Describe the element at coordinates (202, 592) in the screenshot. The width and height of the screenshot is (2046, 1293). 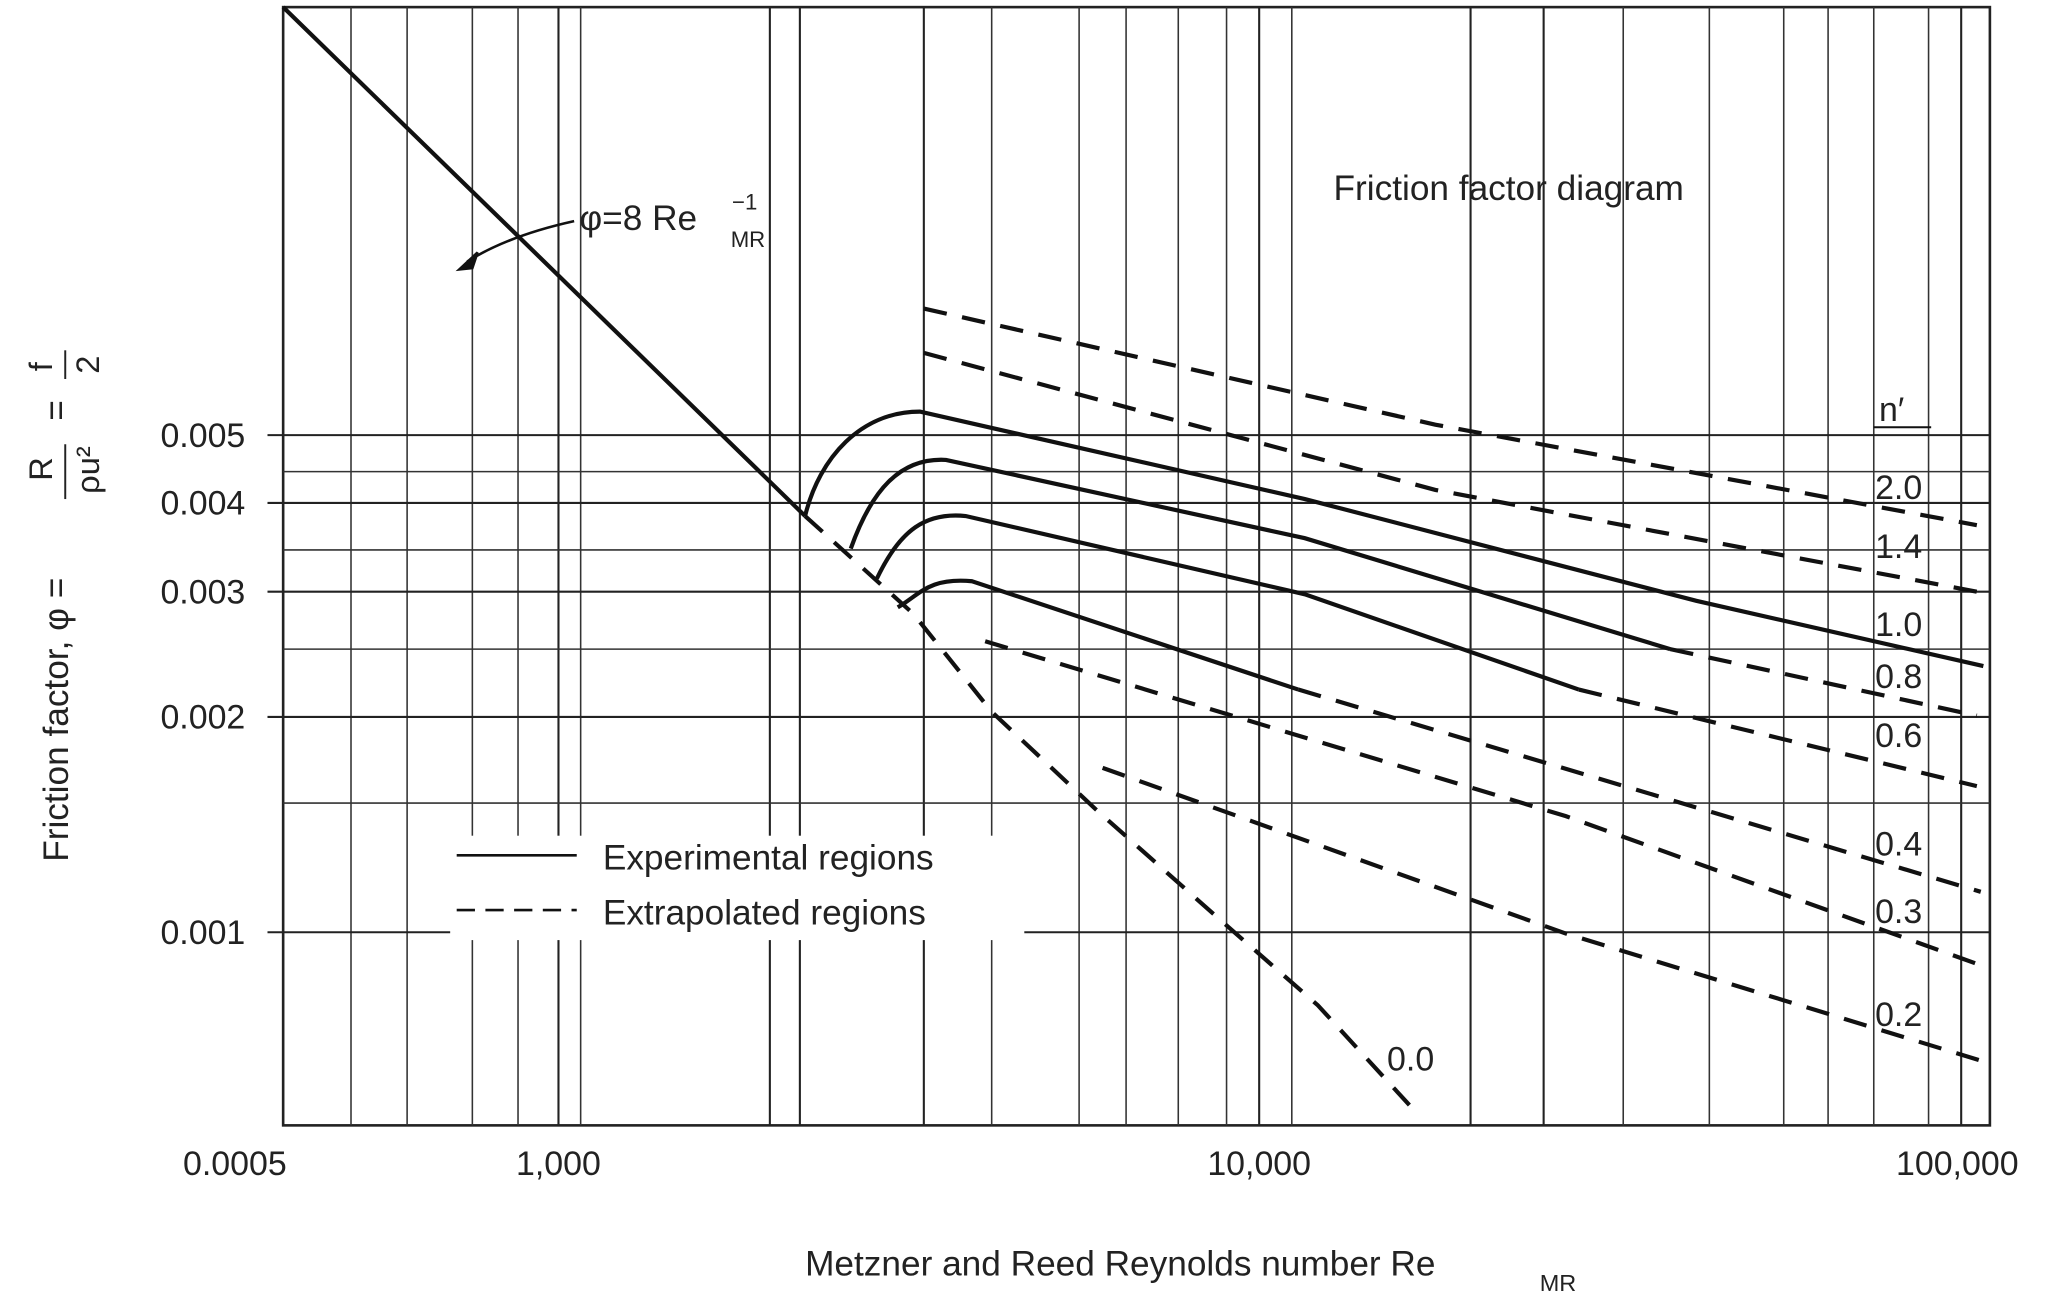
I see `svg-text: 0.003` at that location.